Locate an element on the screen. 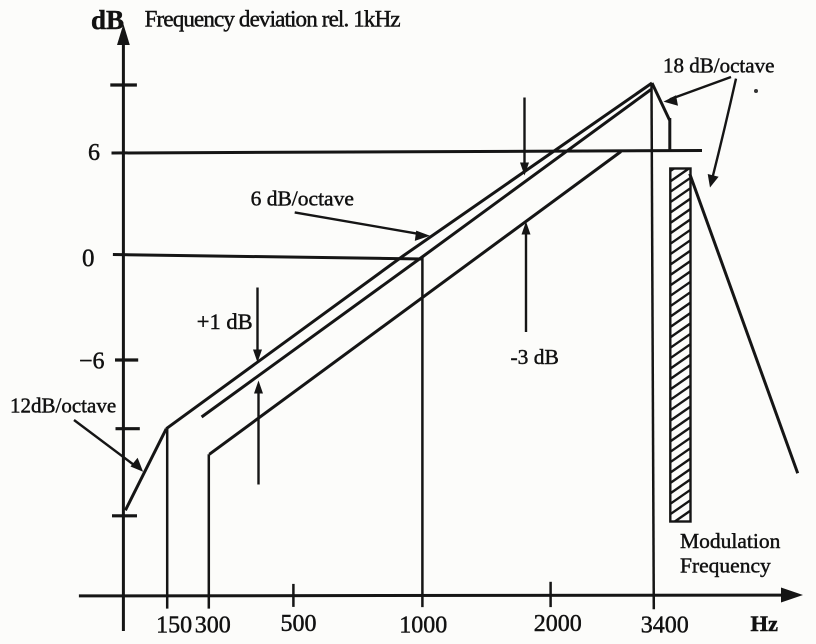 Image resolution: width=816 pixels, height=644 pixels. svg-text: 3400 is located at coordinates (665, 625).